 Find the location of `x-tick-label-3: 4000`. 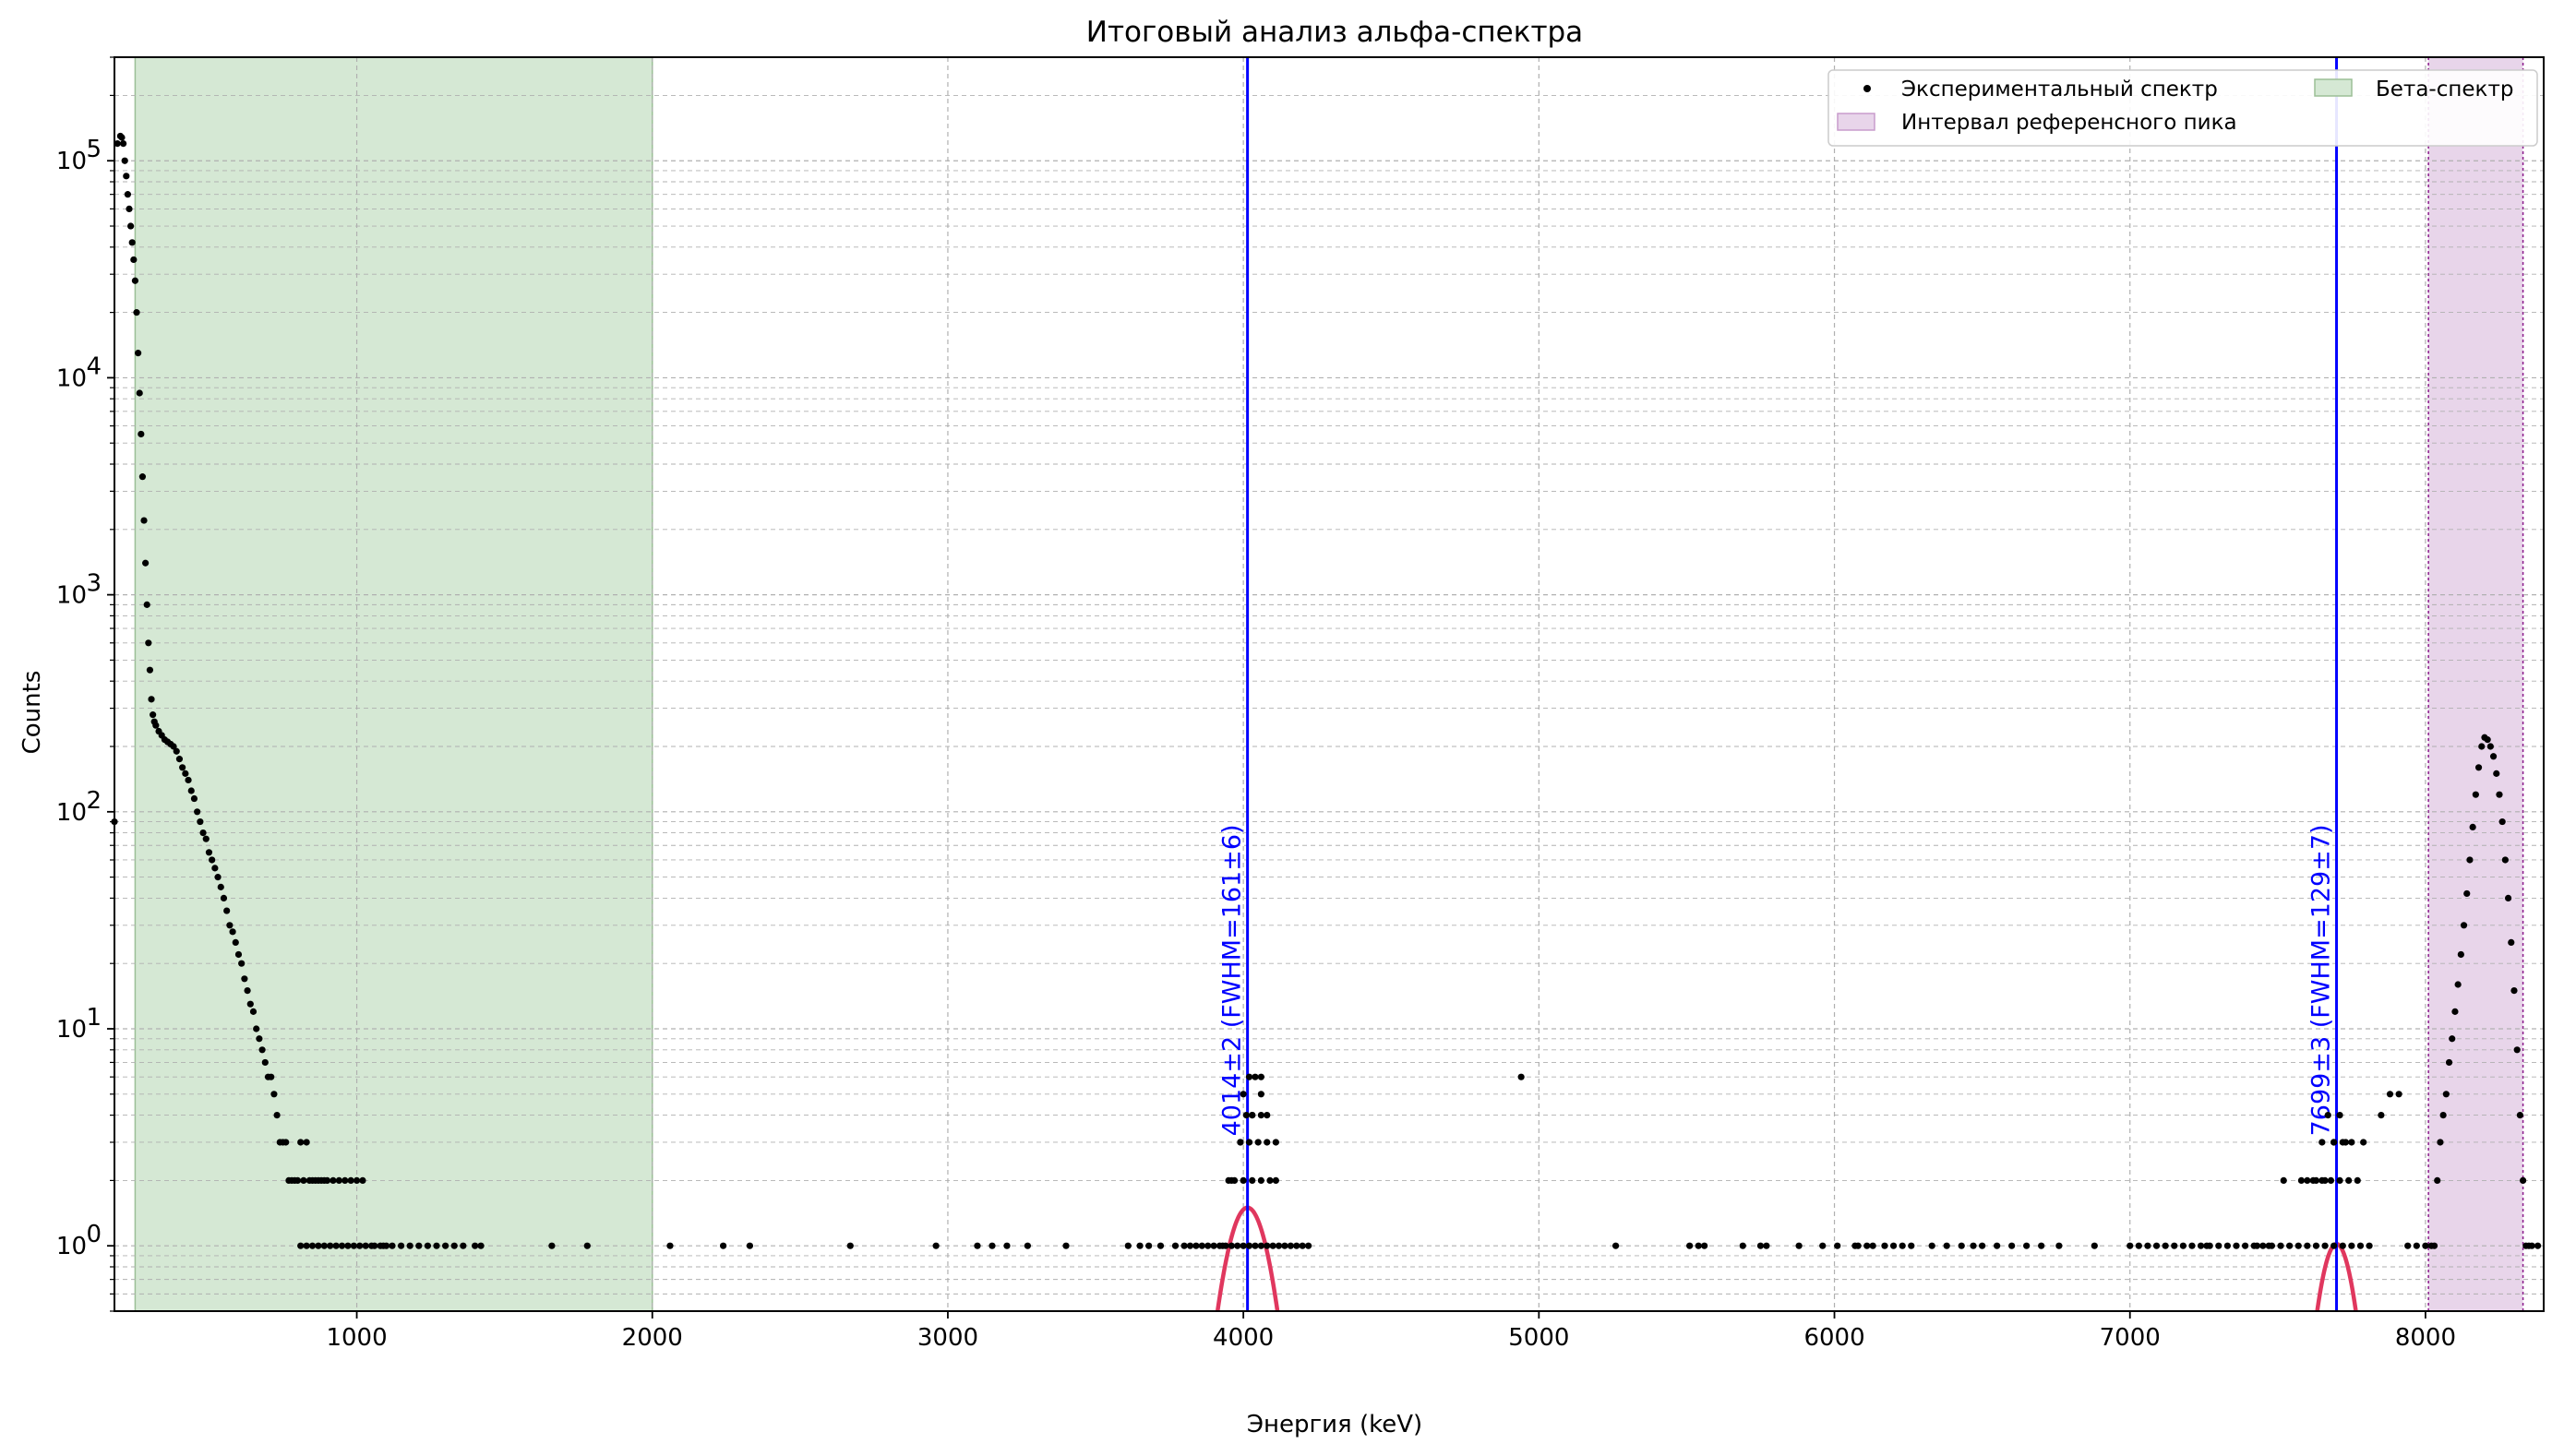

x-tick-label-3: 4000 is located at coordinates (1243, 1338).